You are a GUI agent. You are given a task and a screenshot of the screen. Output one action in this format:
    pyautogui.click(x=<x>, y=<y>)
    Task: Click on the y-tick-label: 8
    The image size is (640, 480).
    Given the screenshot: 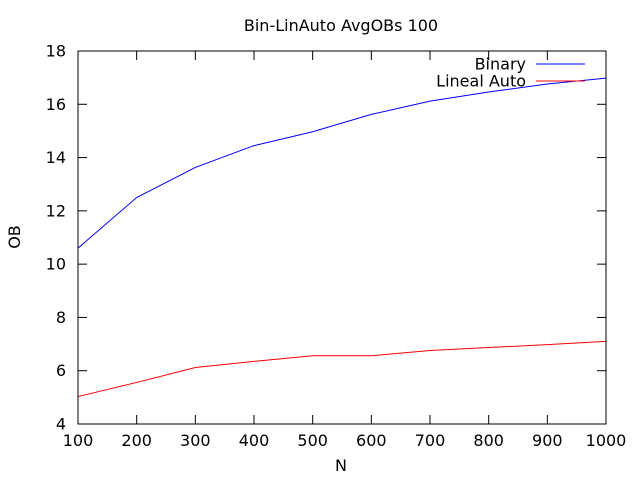 What is the action you would take?
    pyautogui.click(x=61, y=317)
    